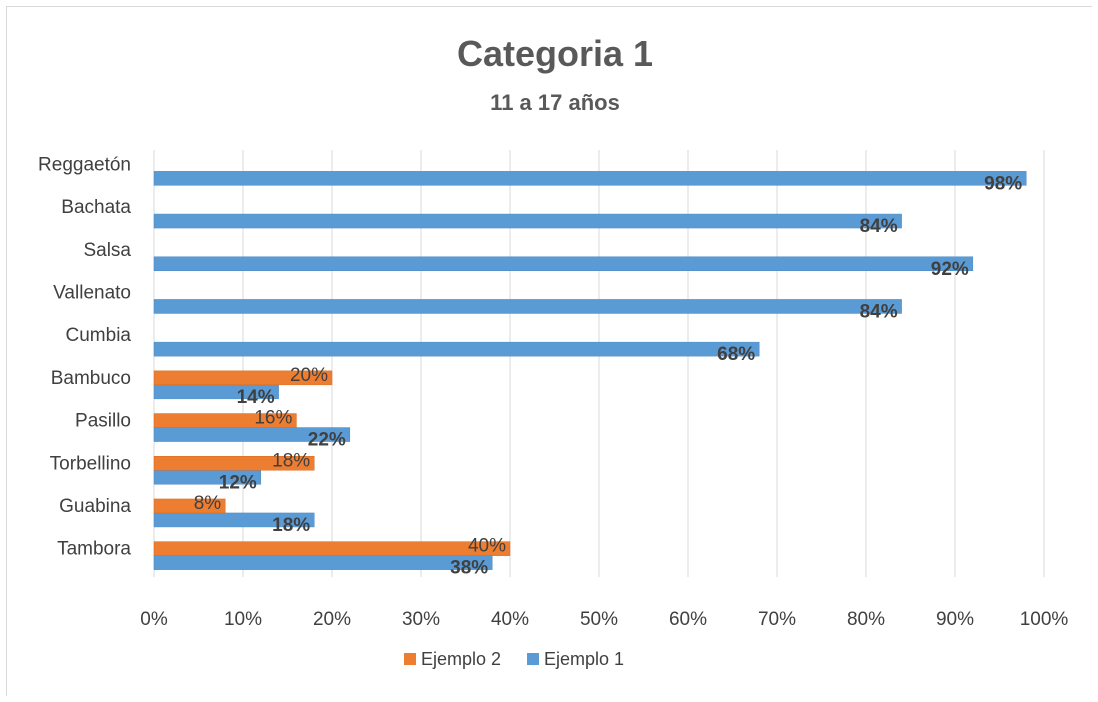  Describe the element at coordinates (688, 619) in the screenshot. I see `x-tick-label: 60%` at that location.